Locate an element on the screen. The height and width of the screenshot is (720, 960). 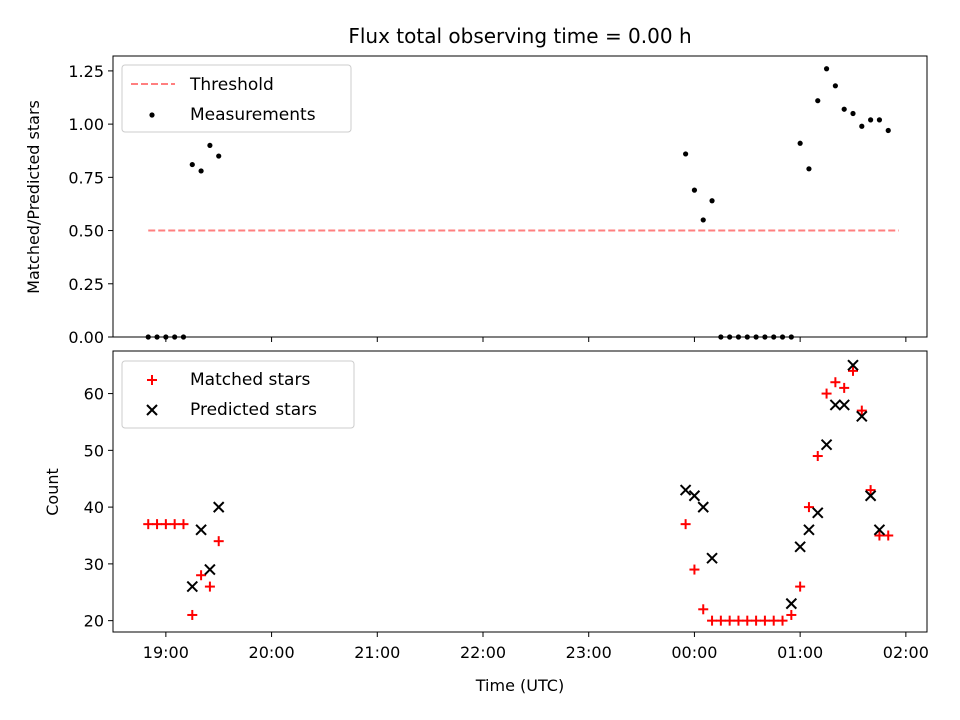
bottom-panel-legend: Matched stars Predicted stars is located at coordinates (238, 394).